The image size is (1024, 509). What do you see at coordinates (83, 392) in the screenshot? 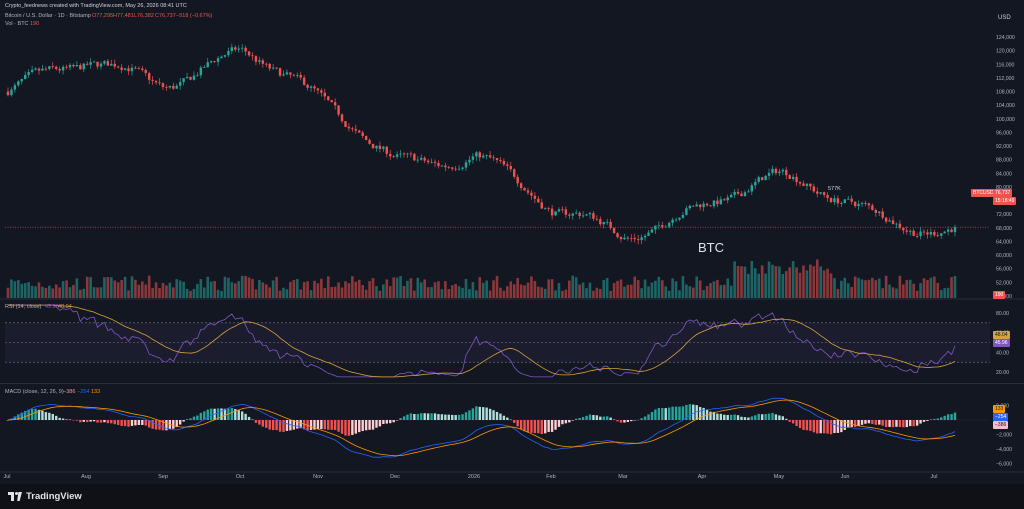
I see `macd-legend-macd: −254` at bounding box center [83, 392].